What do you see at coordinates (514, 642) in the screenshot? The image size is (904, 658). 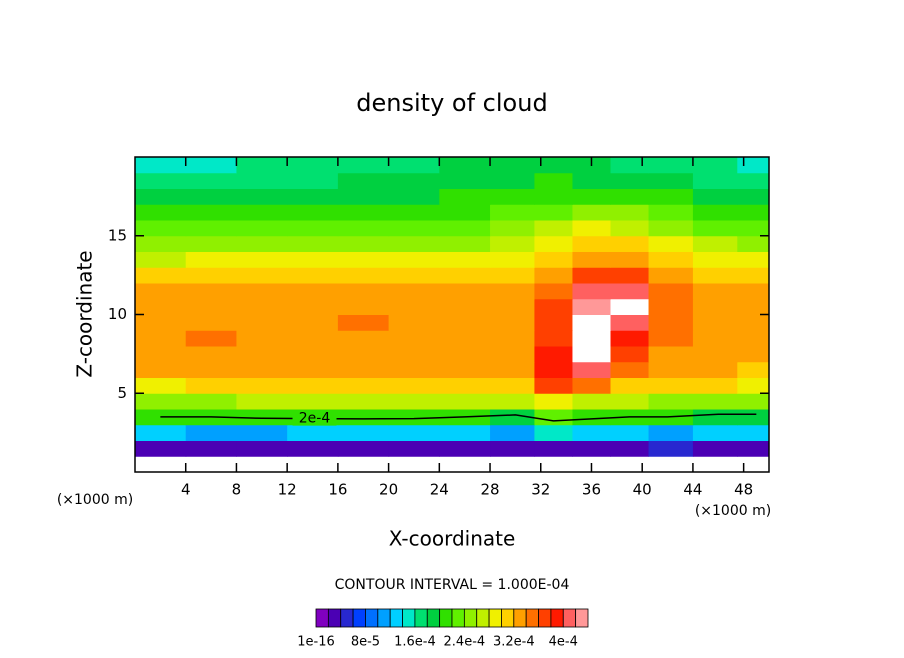 I see `colorbar-tick-label: 3.2e-4` at bounding box center [514, 642].